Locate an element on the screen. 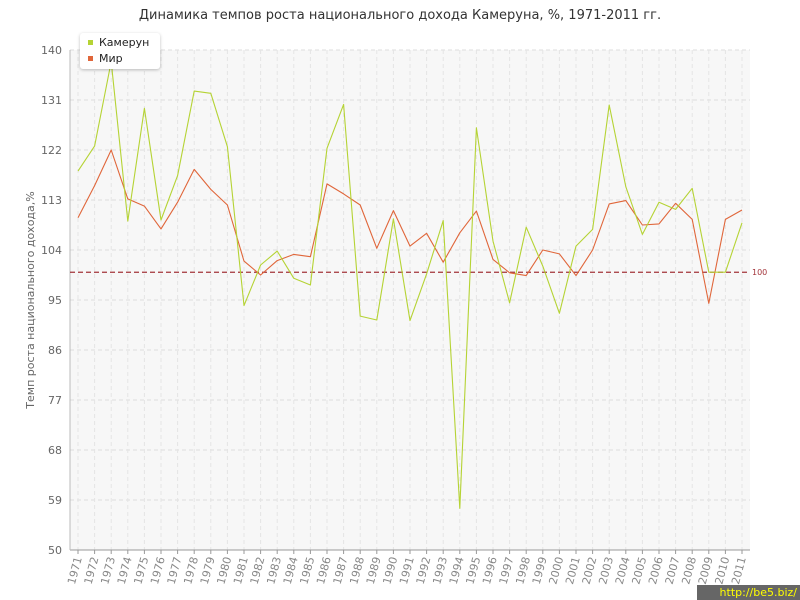 The height and width of the screenshot is (600, 800). y-tick-label: 86 is located at coordinates (55, 350).